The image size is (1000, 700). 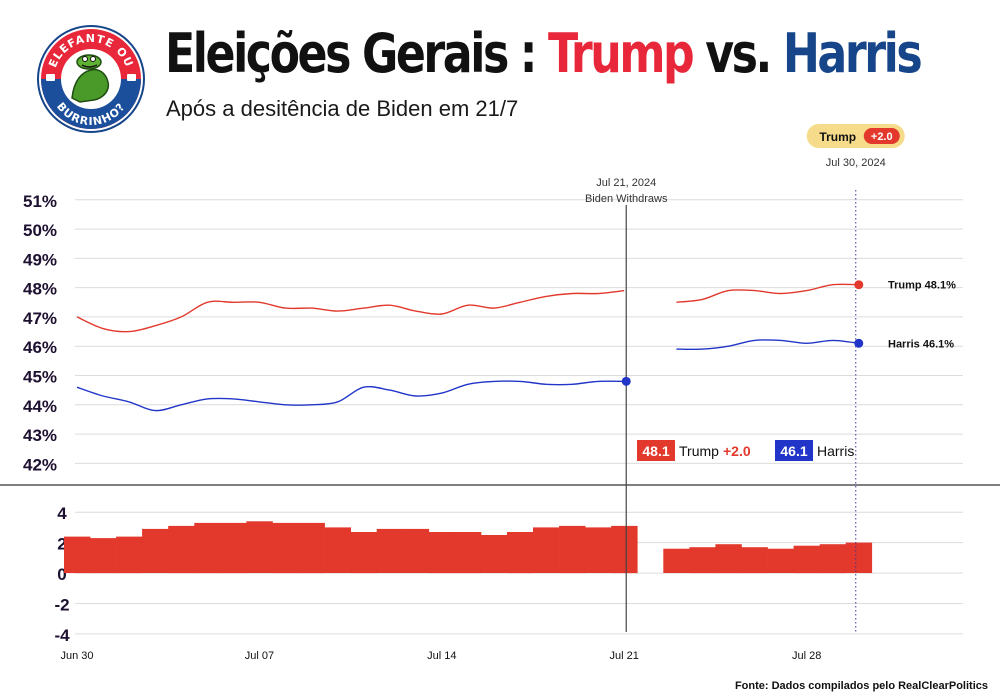 I want to click on title-prefix: Eleições Gerais :, so click(x=357, y=53).